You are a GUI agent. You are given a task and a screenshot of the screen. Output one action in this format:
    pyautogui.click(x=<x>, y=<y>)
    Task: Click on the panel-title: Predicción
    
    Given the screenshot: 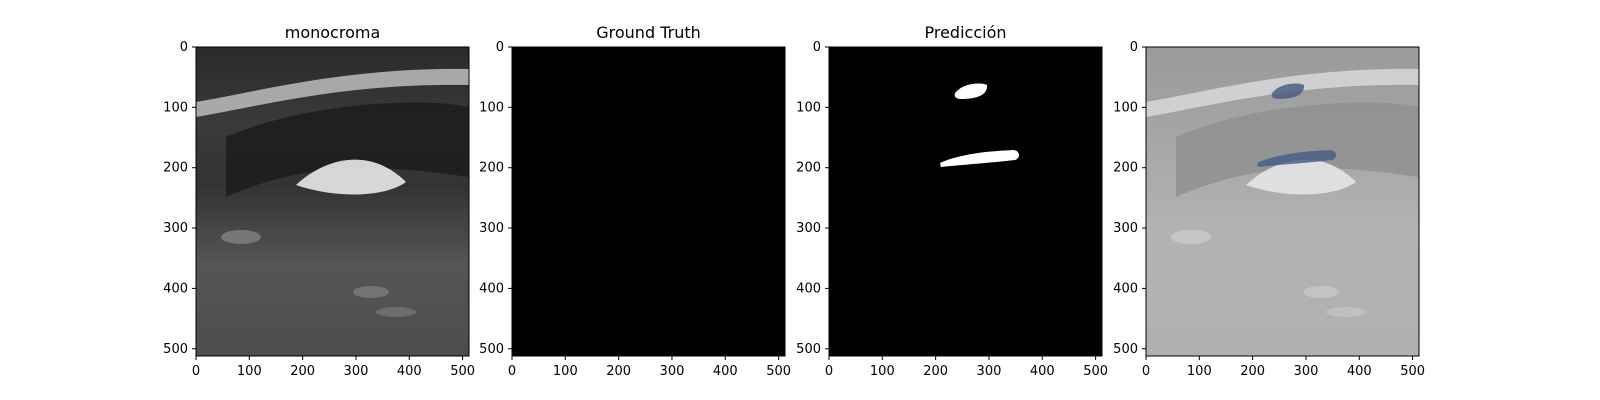 What is the action you would take?
    pyautogui.click(x=965, y=32)
    